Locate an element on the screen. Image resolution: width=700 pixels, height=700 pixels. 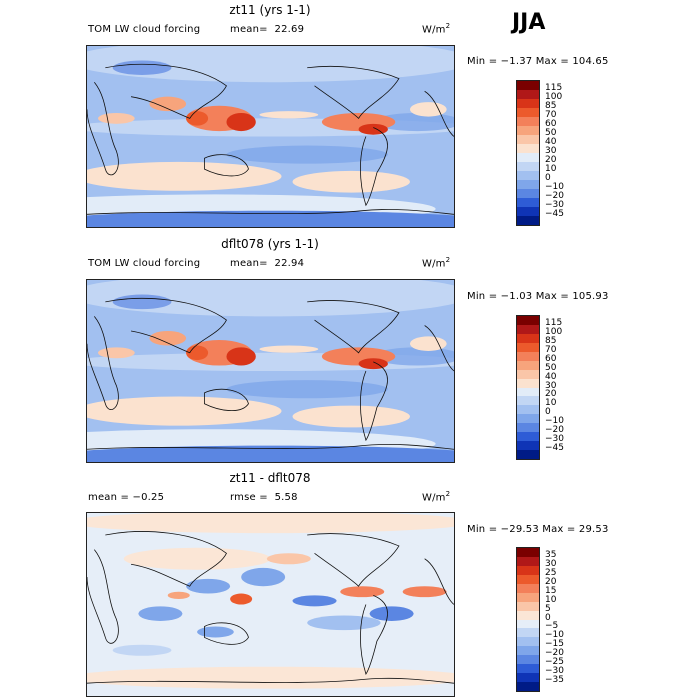
colorbar-tick-label: 60 is located at coordinates (551, 124).